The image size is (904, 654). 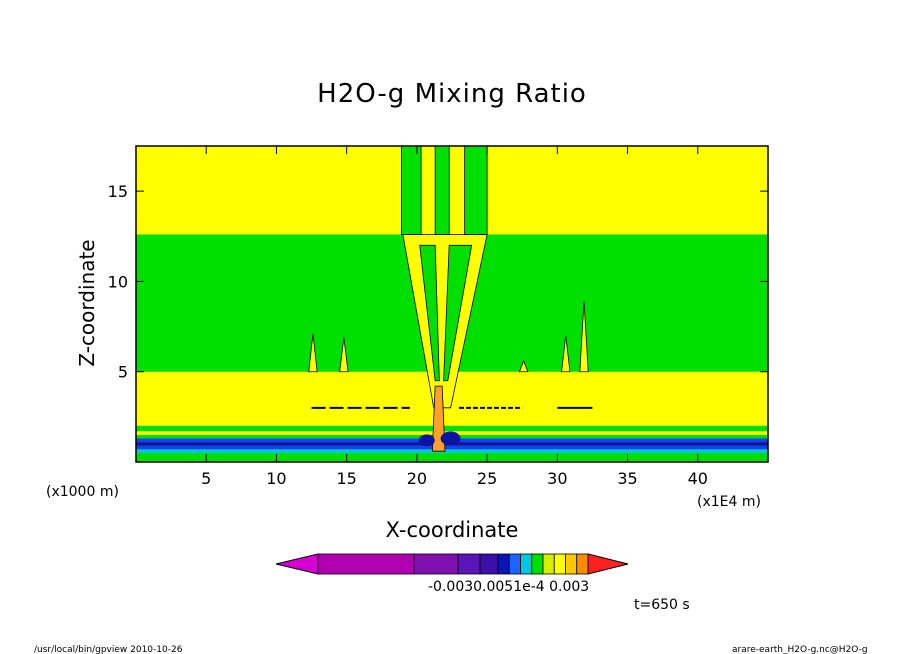 What do you see at coordinates (118, 281) in the screenshot?
I see `y-tick-label: 10` at bounding box center [118, 281].